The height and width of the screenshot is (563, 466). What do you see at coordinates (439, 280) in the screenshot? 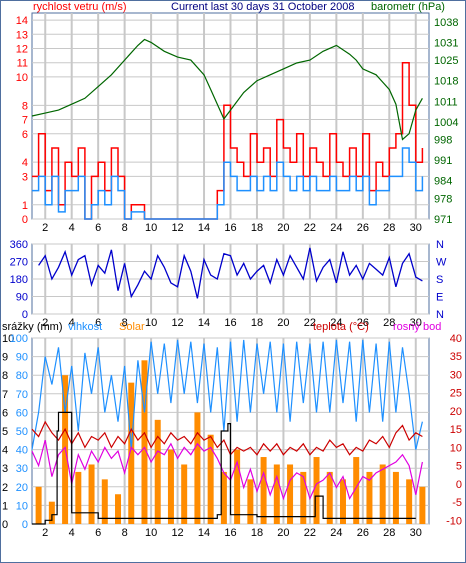
I see `compass-tick-label: S` at bounding box center [439, 280].